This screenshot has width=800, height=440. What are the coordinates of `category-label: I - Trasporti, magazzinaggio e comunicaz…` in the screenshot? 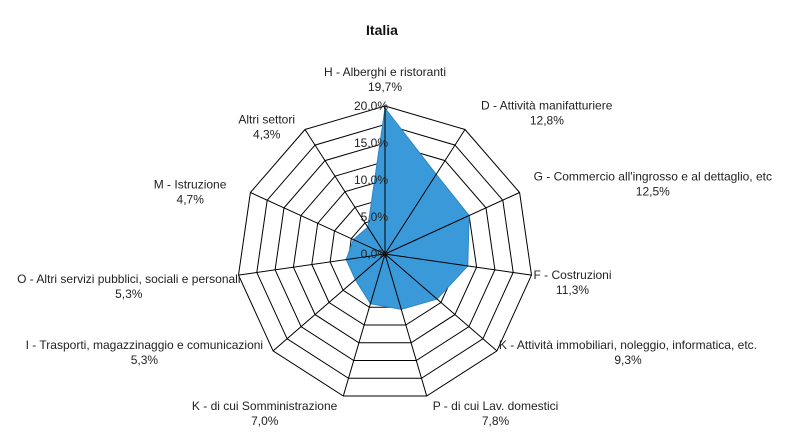 It's located at (144, 352).